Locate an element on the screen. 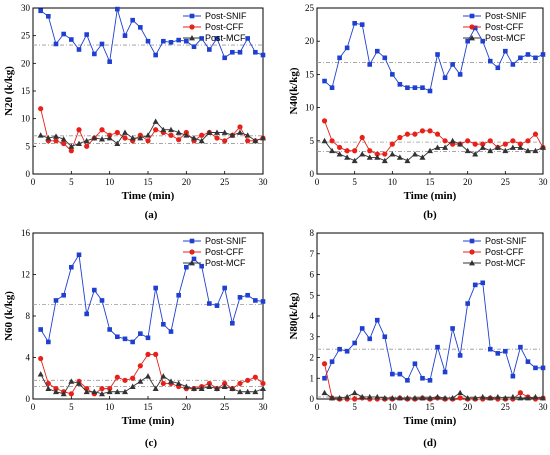 Image resolution: width=550 pixels, height=455 pixels. series-line-post-cff is located at coordinates (152, 130).